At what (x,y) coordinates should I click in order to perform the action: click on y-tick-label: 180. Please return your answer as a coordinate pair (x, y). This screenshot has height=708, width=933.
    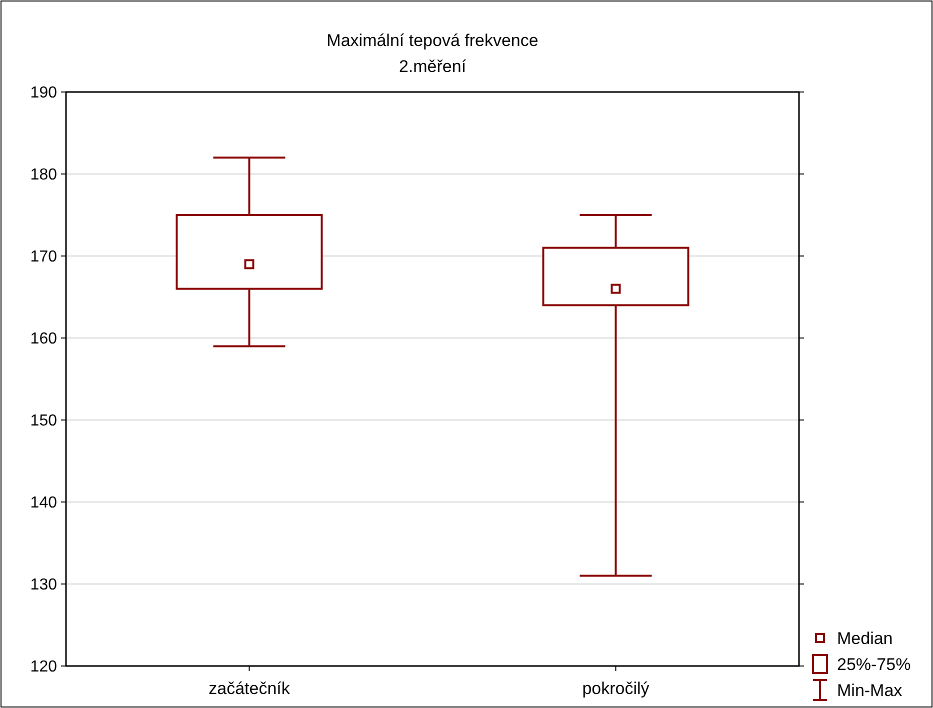
    Looking at the image, I should click on (44, 175).